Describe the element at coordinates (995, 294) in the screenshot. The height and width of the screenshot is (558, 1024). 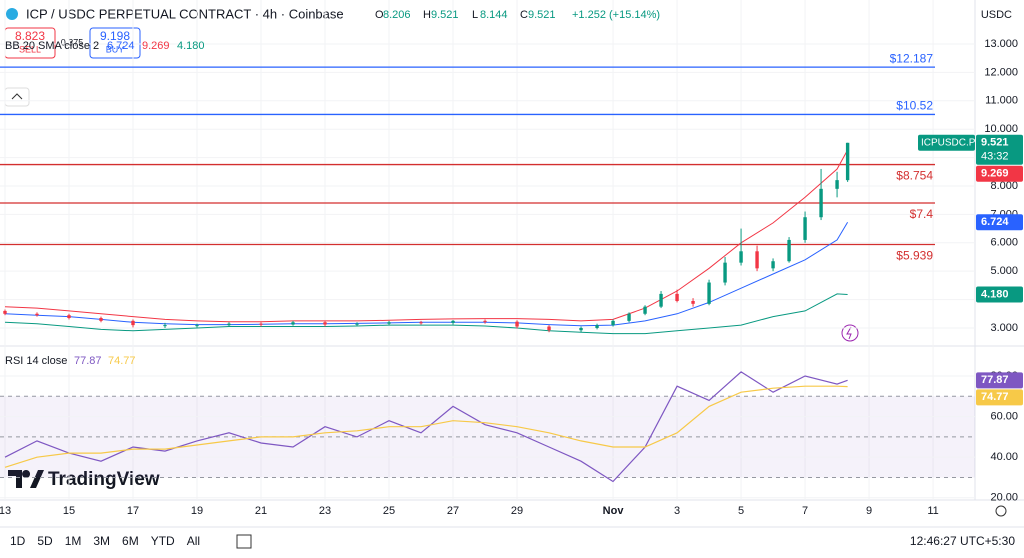
I see `band-tag: 4.180` at that location.